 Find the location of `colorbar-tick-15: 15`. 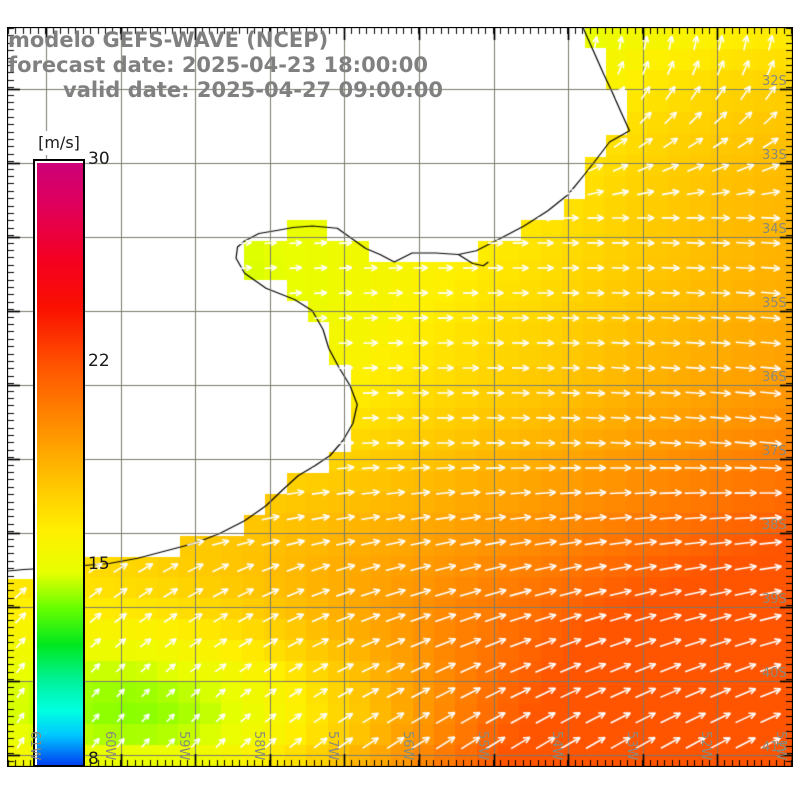

colorbar-tick-15: 15 is located at coordinates (99, 563).